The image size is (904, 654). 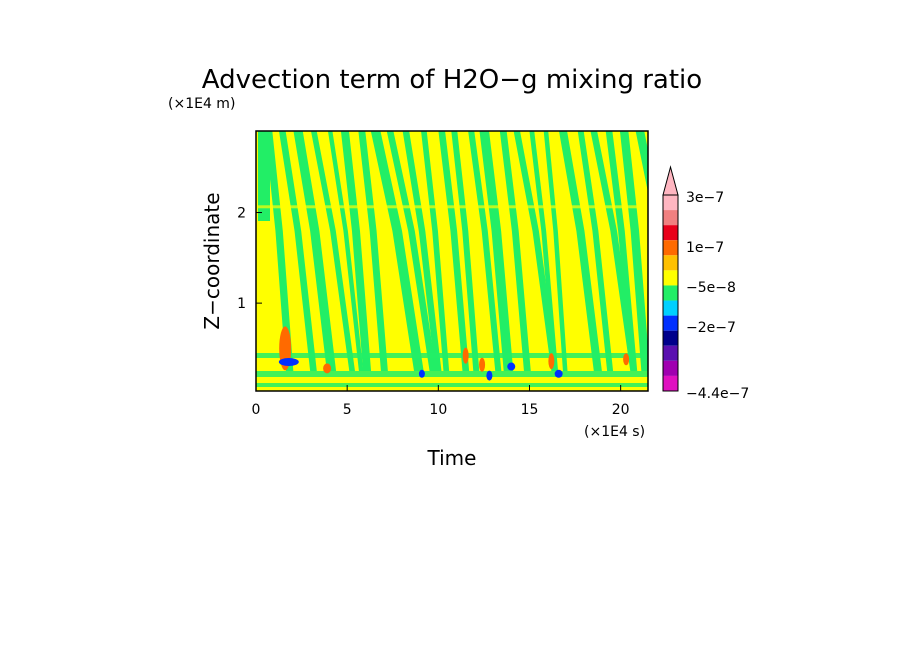 I want to click on colorbar-label: −2e−7, so click(x=711, y=328).